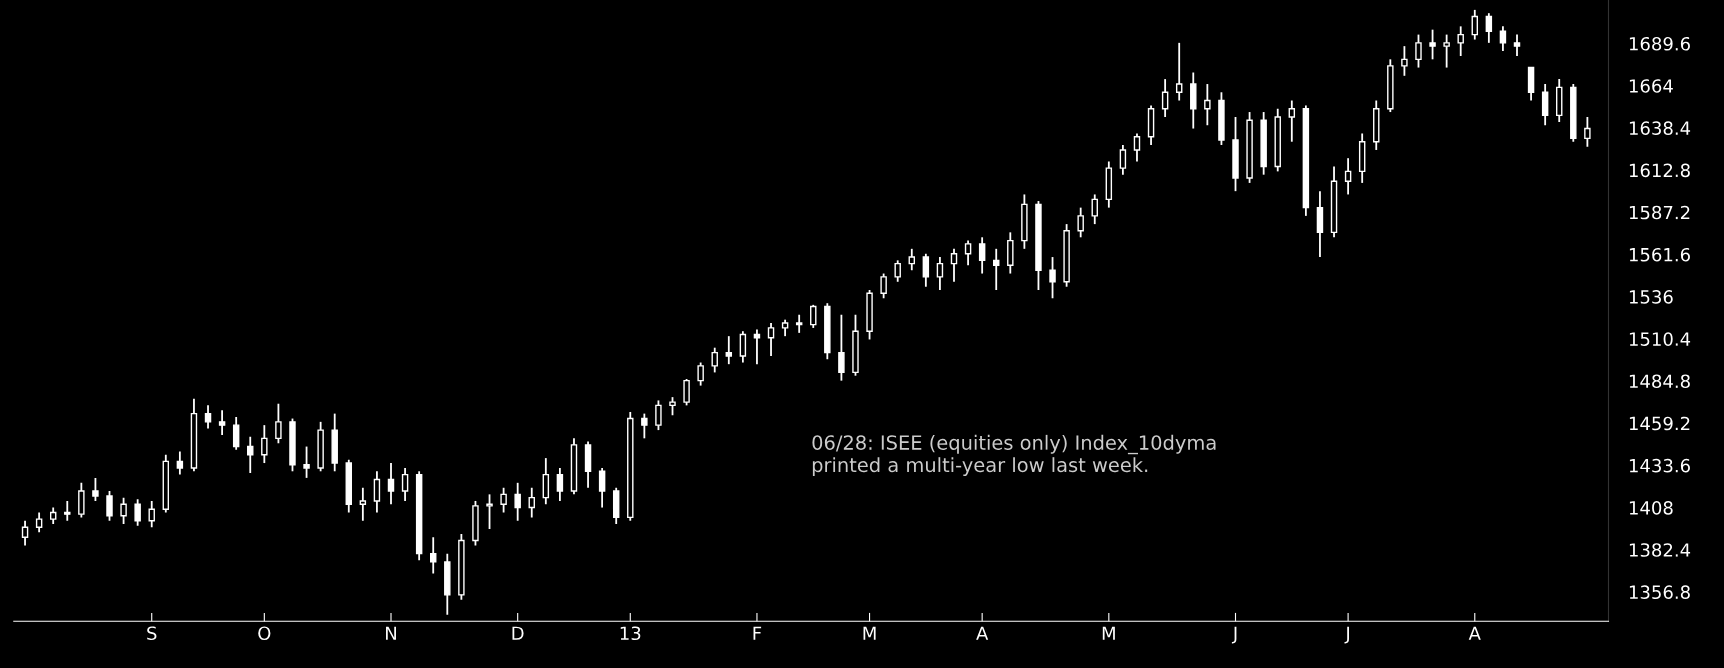 This screenshot has height=668, width=1724. Describe the element at coordinates (1014, 455) in the screenshot. I see `annotation: 06/28: ISEE (equities only) Index_10dyma printed a multi-year low last week.` at that location.